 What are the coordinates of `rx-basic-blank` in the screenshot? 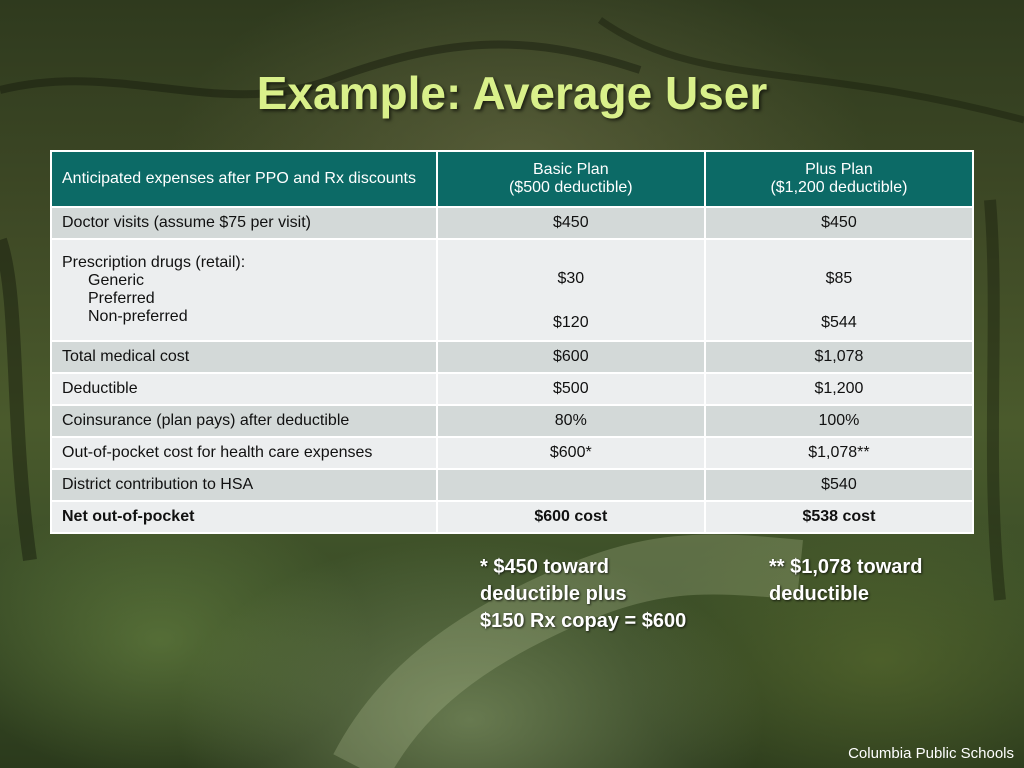 It's located at (571, 257).